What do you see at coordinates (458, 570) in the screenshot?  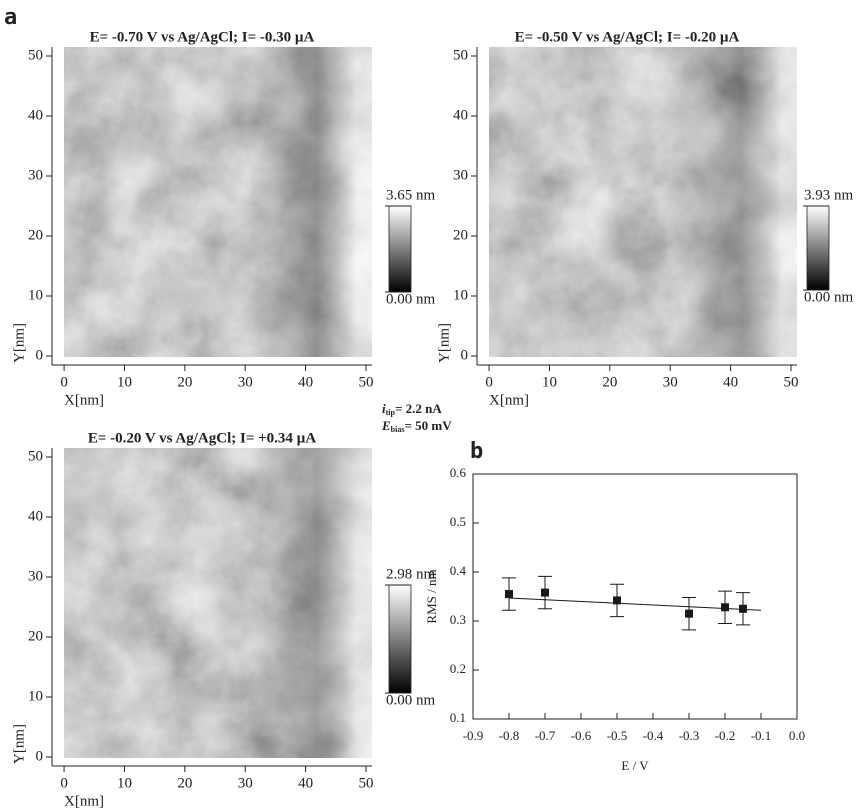 I see `y-tick-label: 0.4` at bounding box center [458, 570].